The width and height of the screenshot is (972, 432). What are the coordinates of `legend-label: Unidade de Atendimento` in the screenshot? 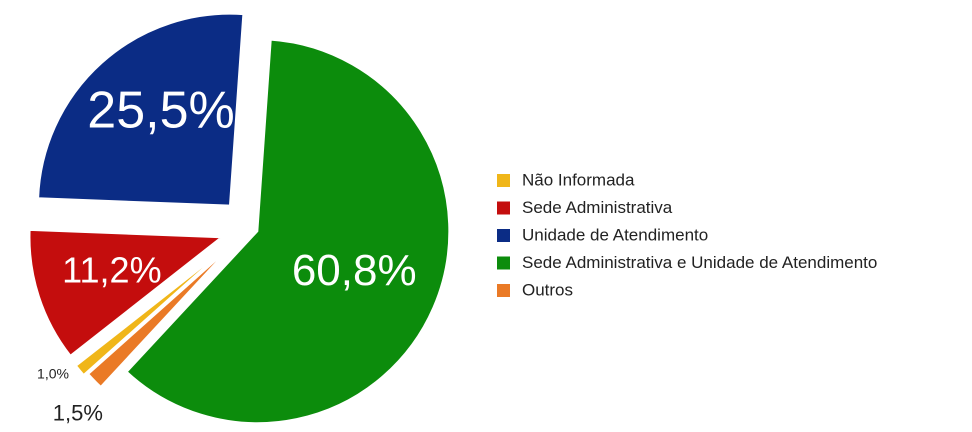 It's located at (615, 234).